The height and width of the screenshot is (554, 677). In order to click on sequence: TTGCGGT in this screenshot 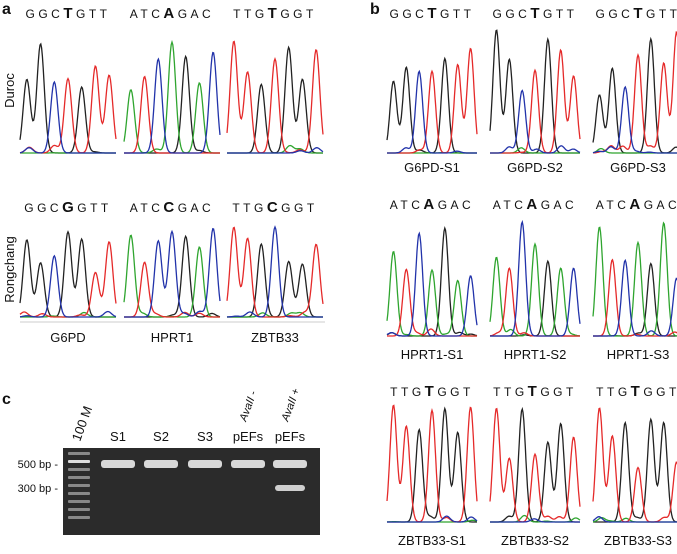, I will do `click(274, 207)`.